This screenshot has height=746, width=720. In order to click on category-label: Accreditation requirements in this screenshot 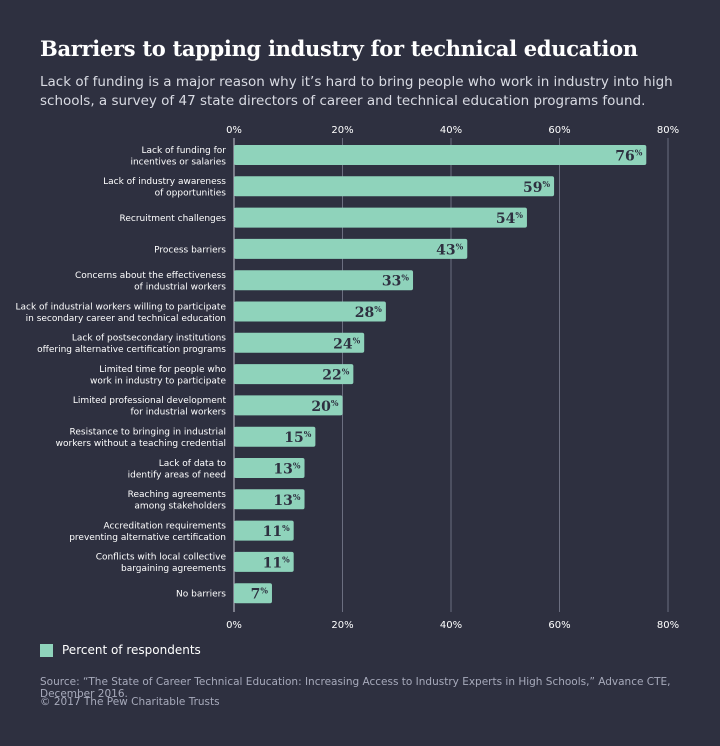, I will do `click(164, 526)`.